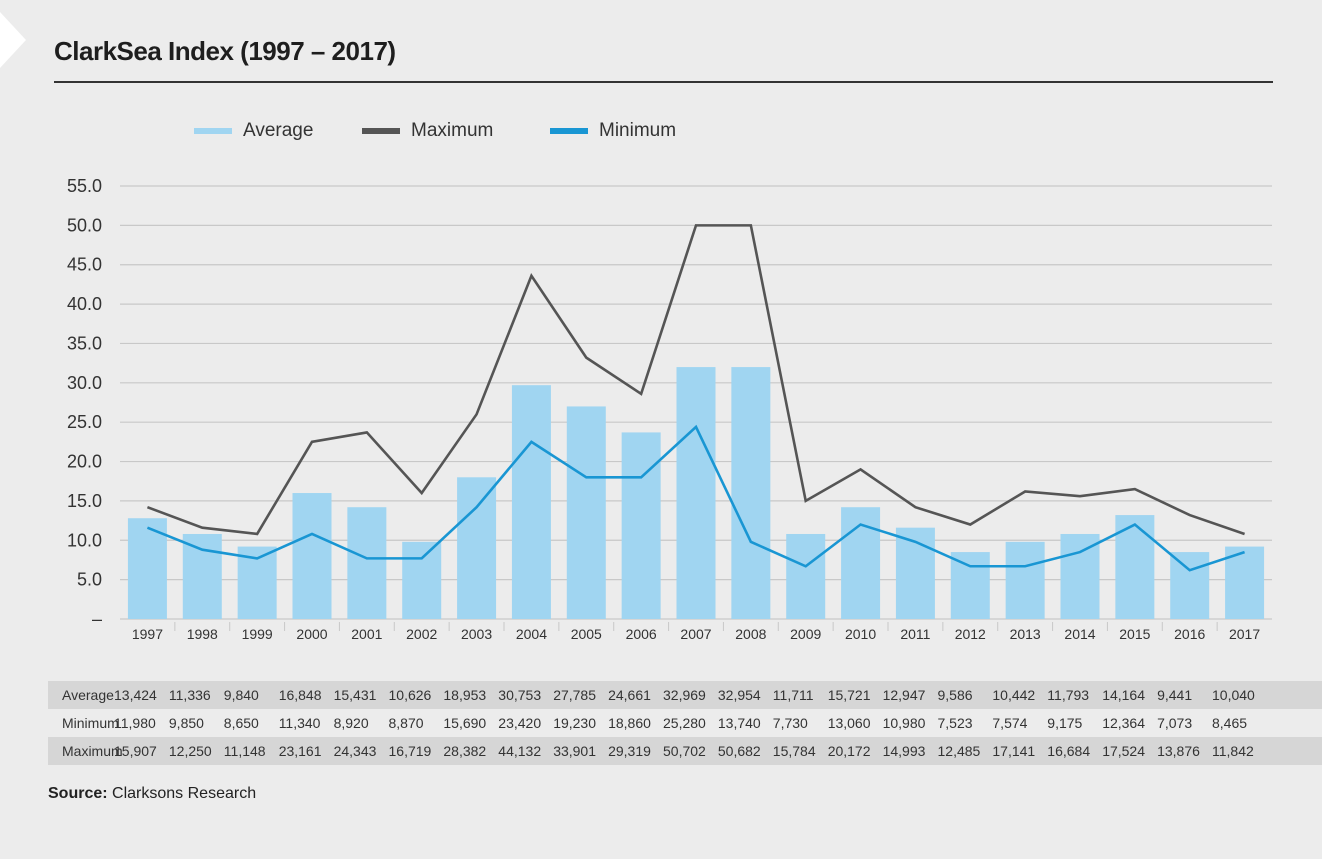 This screenshot has width=1322, height=859. I want to click on source-label: Source:, so click(78, 793).